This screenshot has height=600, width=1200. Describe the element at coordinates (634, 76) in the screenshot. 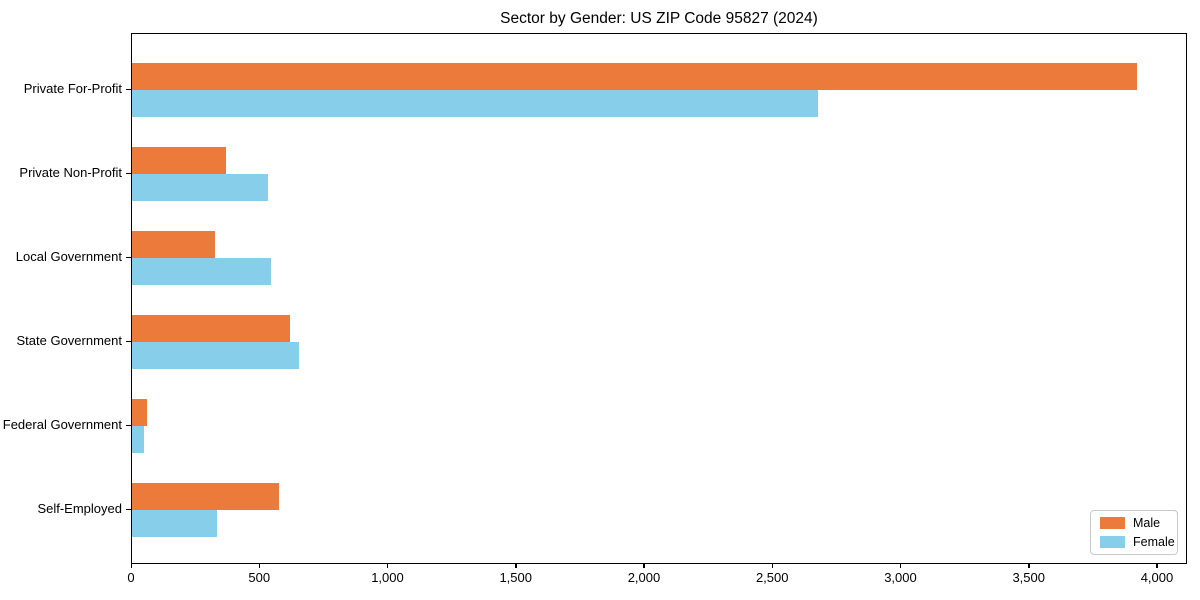

I see `bar-male-private-for-profit` at that location.